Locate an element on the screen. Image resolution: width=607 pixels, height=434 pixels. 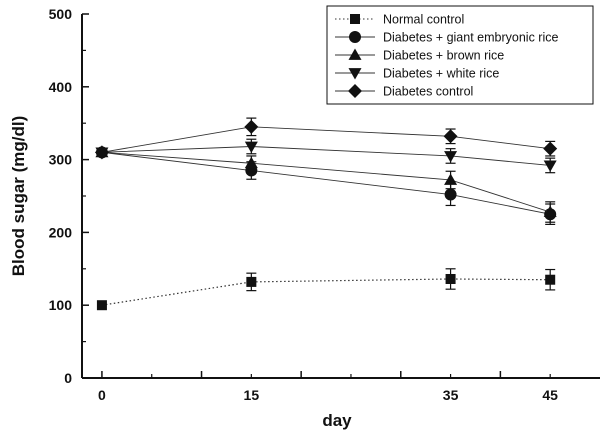
legend-label: Diabetes + white rice is located at coordinates (441, 74).